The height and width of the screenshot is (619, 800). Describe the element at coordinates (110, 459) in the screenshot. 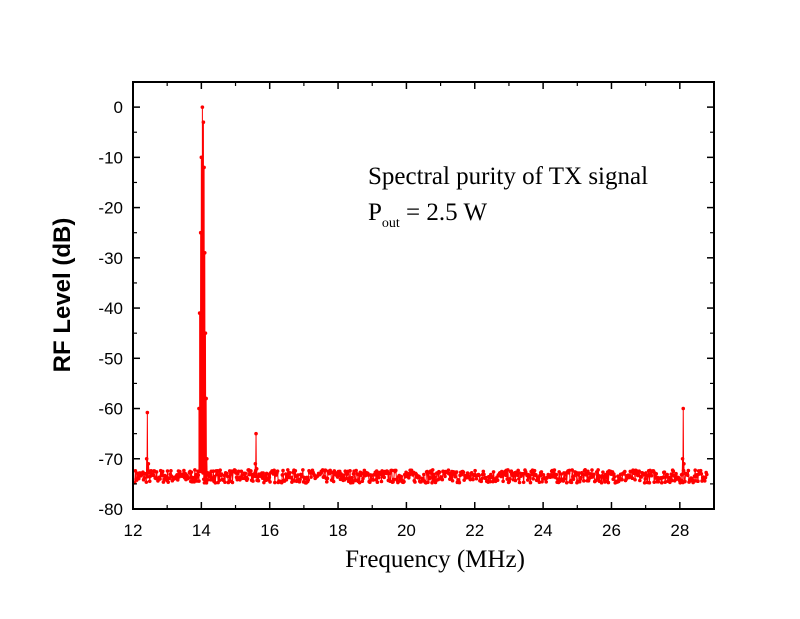

I see `y-tick-label: -70` at that location.